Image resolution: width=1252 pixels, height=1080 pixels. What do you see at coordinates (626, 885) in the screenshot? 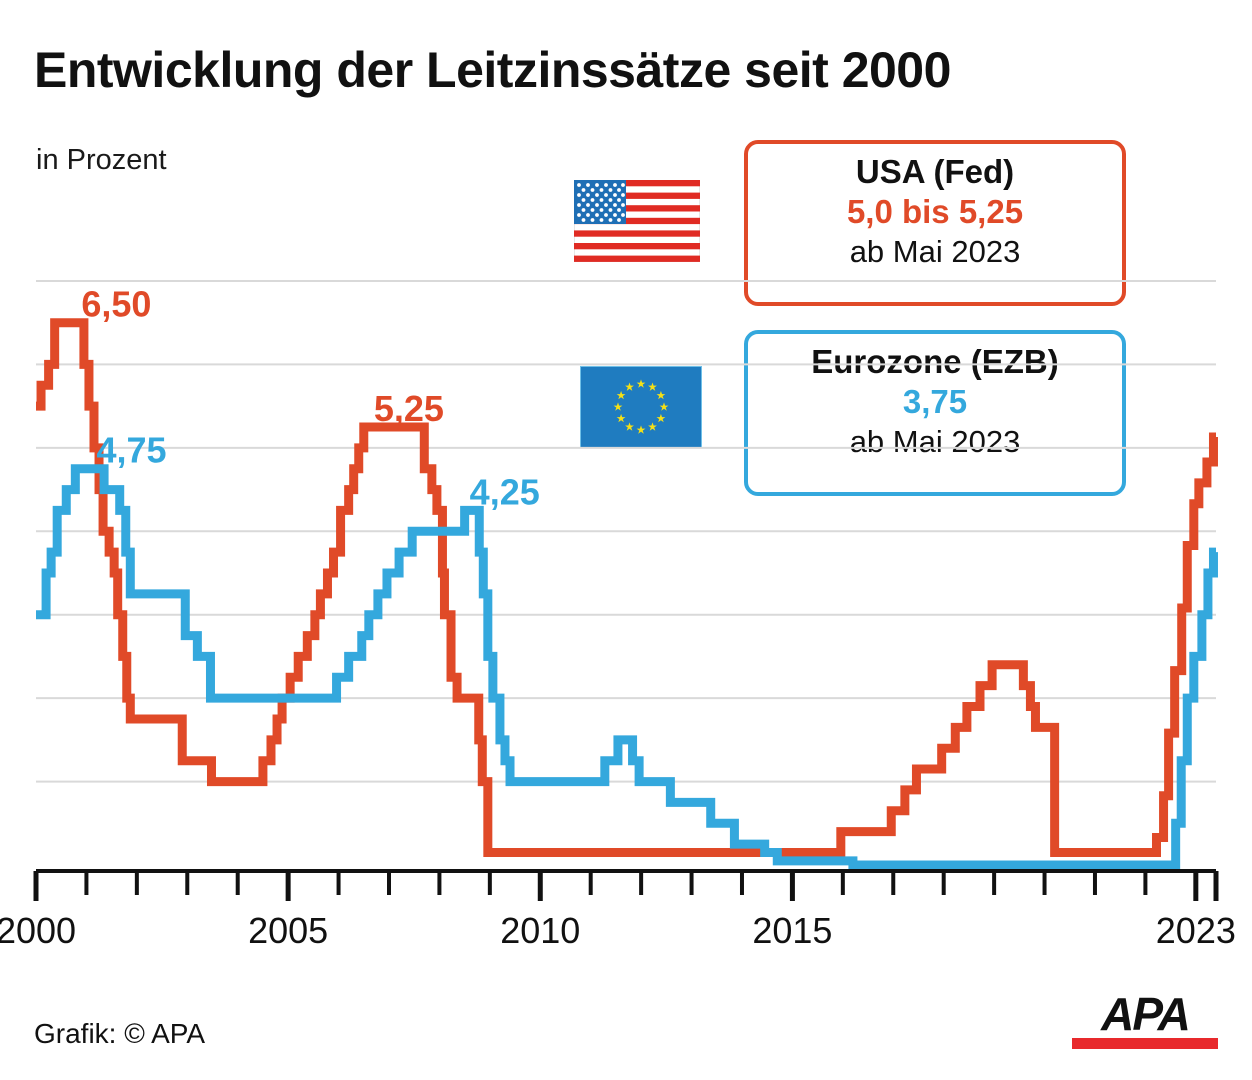
I see `x-axis` at bounding box center [626, 885].